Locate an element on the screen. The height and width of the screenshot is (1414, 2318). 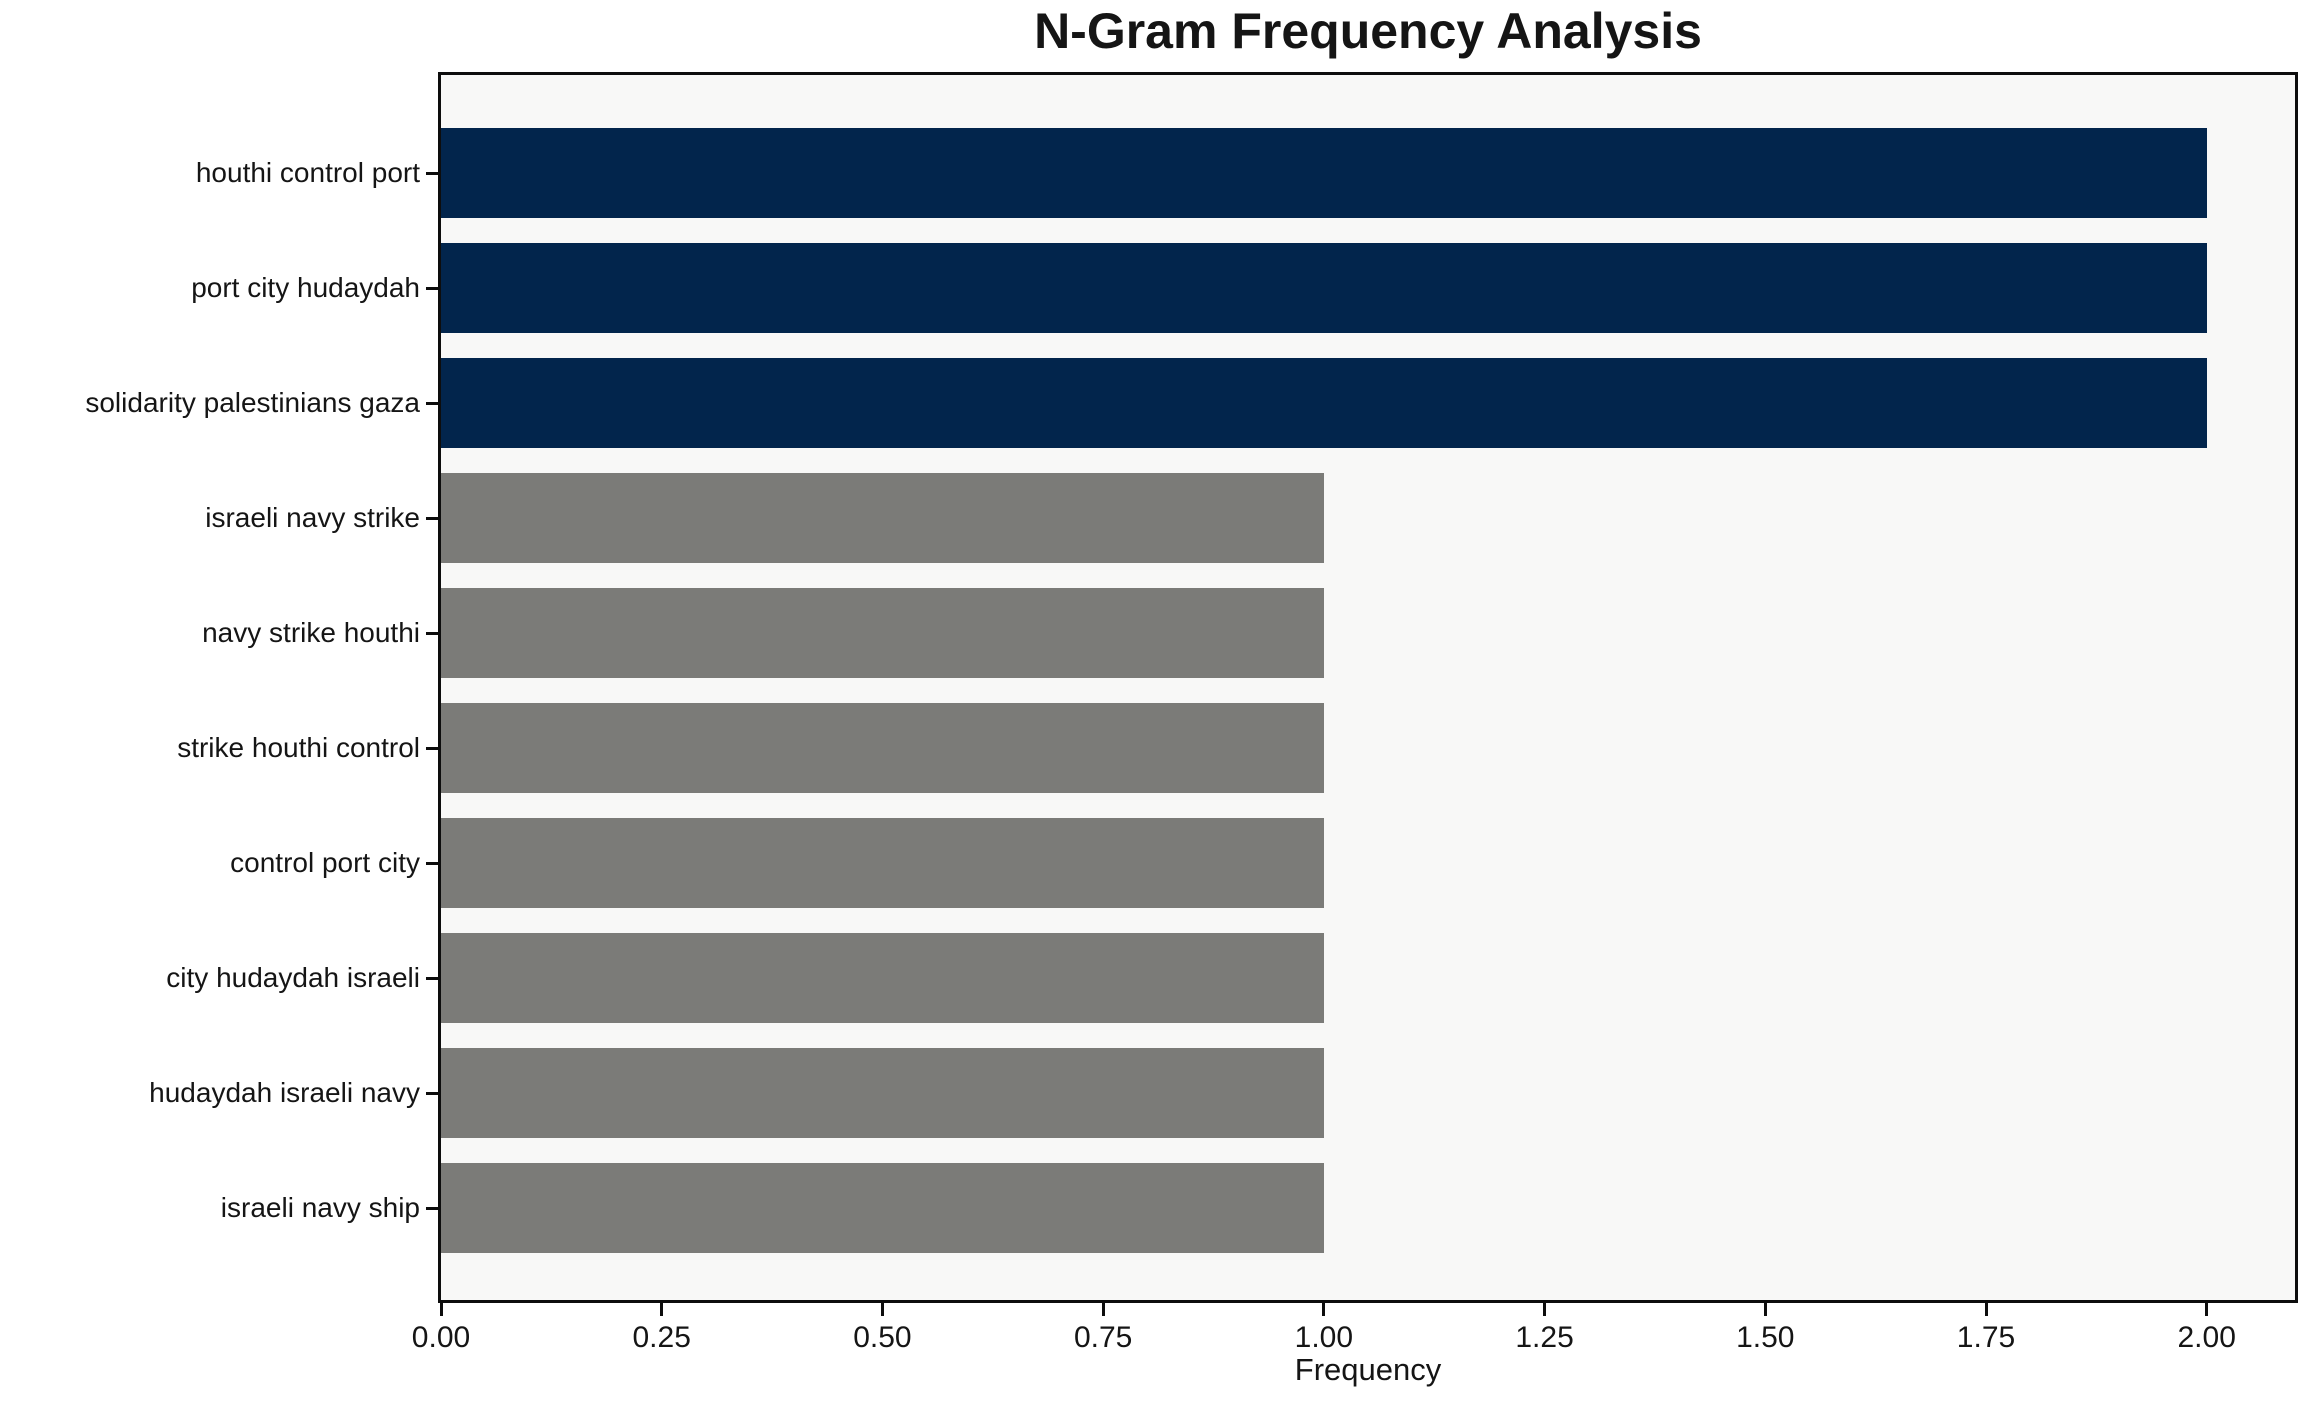
bar-hudaydah-israeli-navy is located at coordinates (882, 1093).